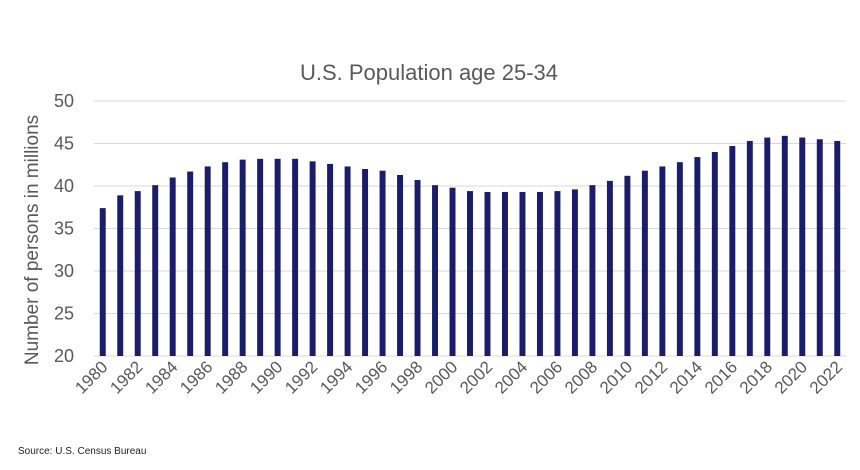  Describe the element at coordinates (651, 377) in the screenshot. I see `x-tick-label: 2012` at that location.